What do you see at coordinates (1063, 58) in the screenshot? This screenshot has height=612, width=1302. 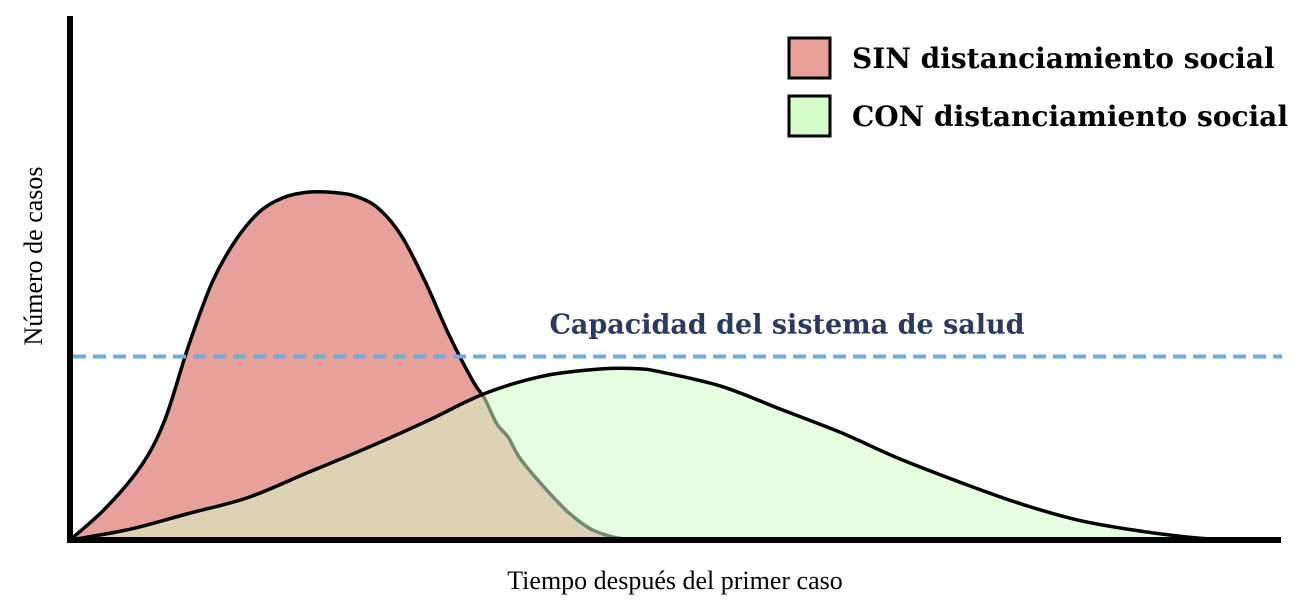 I see `legend-label-sin: SIN distanciamiento social` at bounding box center [1063, 58].